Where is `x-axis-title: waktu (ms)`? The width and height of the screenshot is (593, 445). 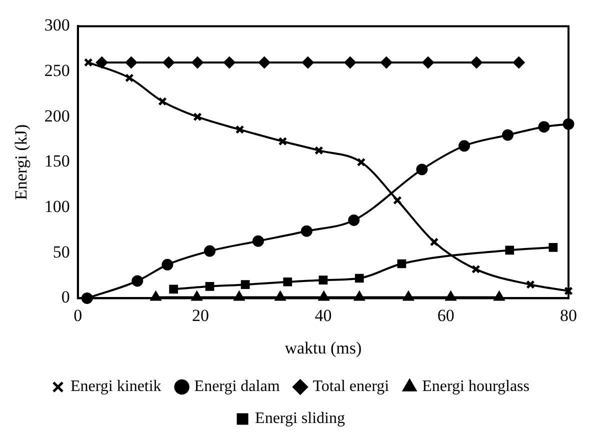 x-axis-title: waktu (ms) is located at coordinates (323, 348).